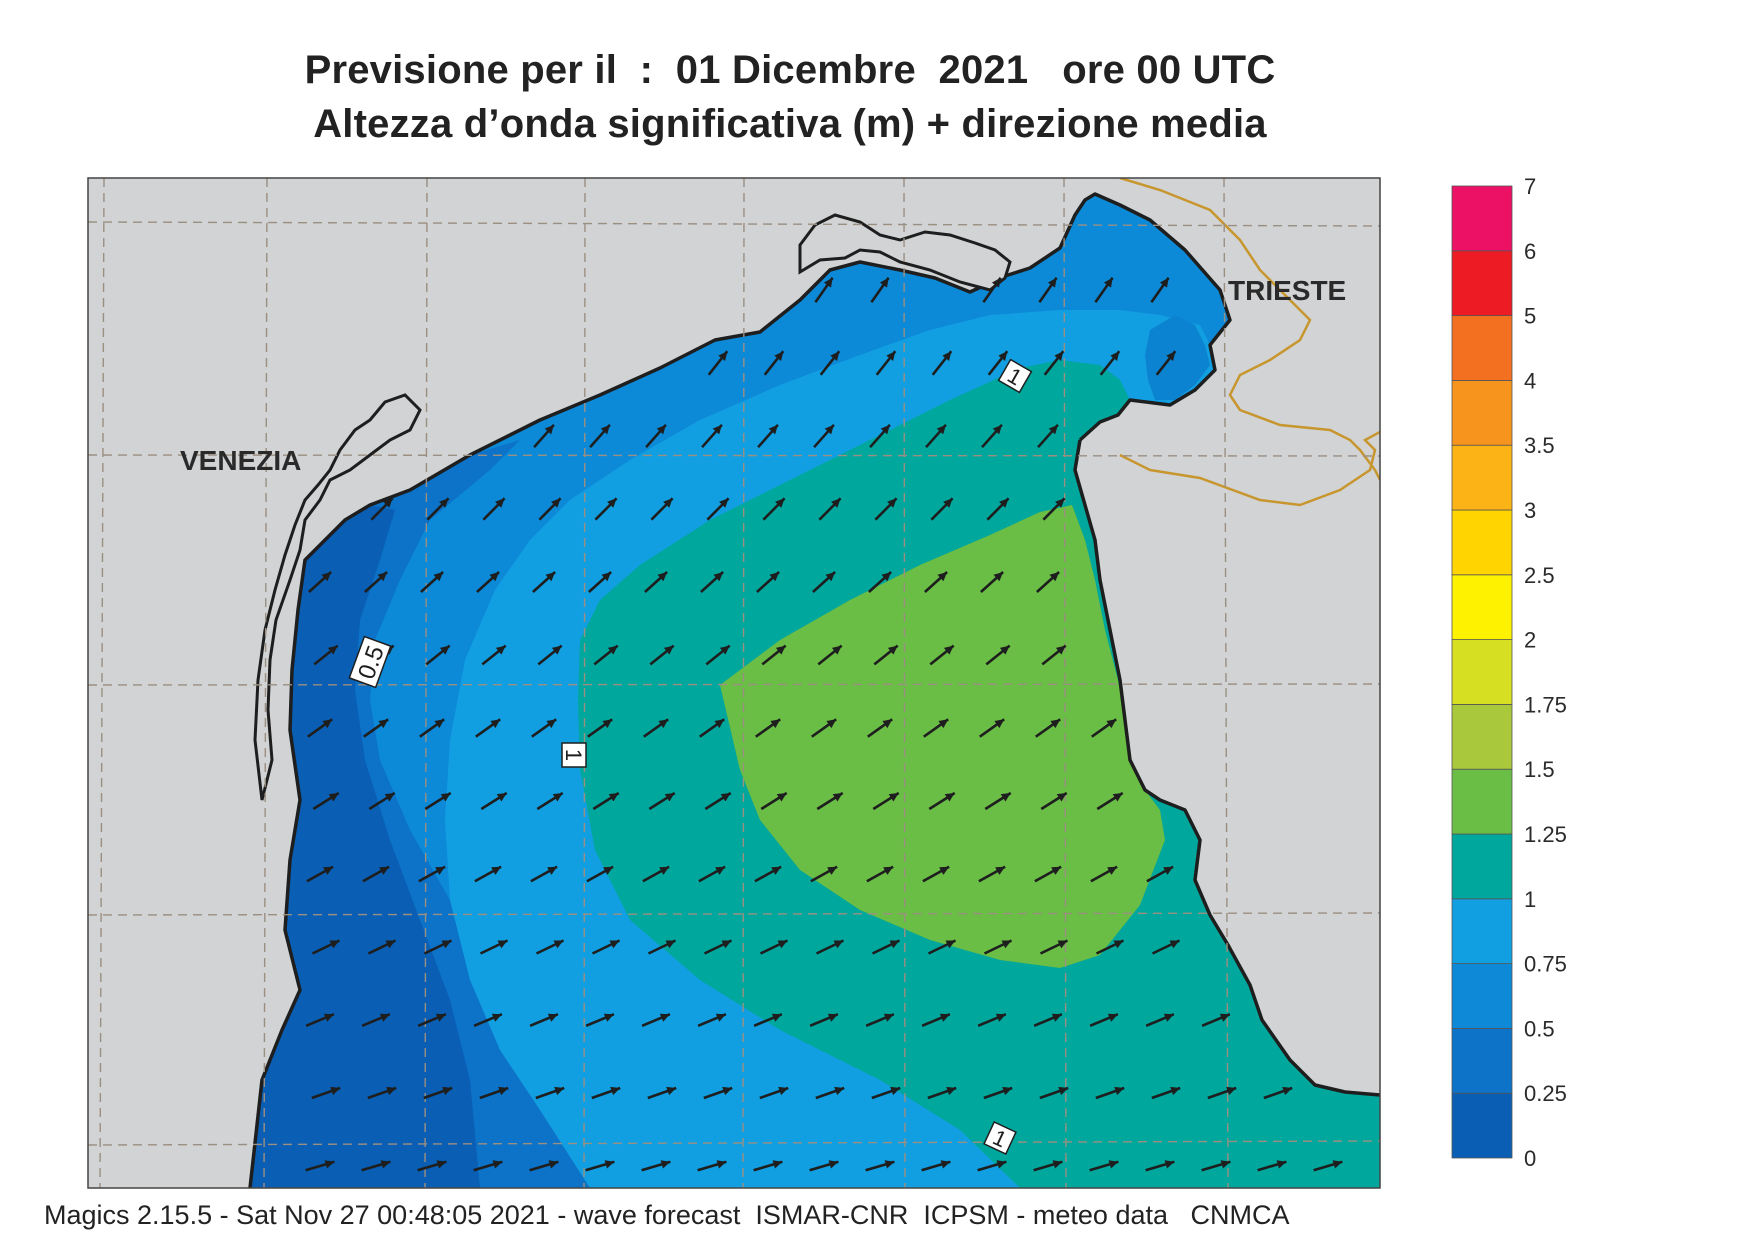 Image resolution: width=1755 pixels, height=1242 pixels. What do you see at coordinates (1530, 640) in the screenshot?
I see `legend-tick-label: 2` at bounding box center [1530, 640].